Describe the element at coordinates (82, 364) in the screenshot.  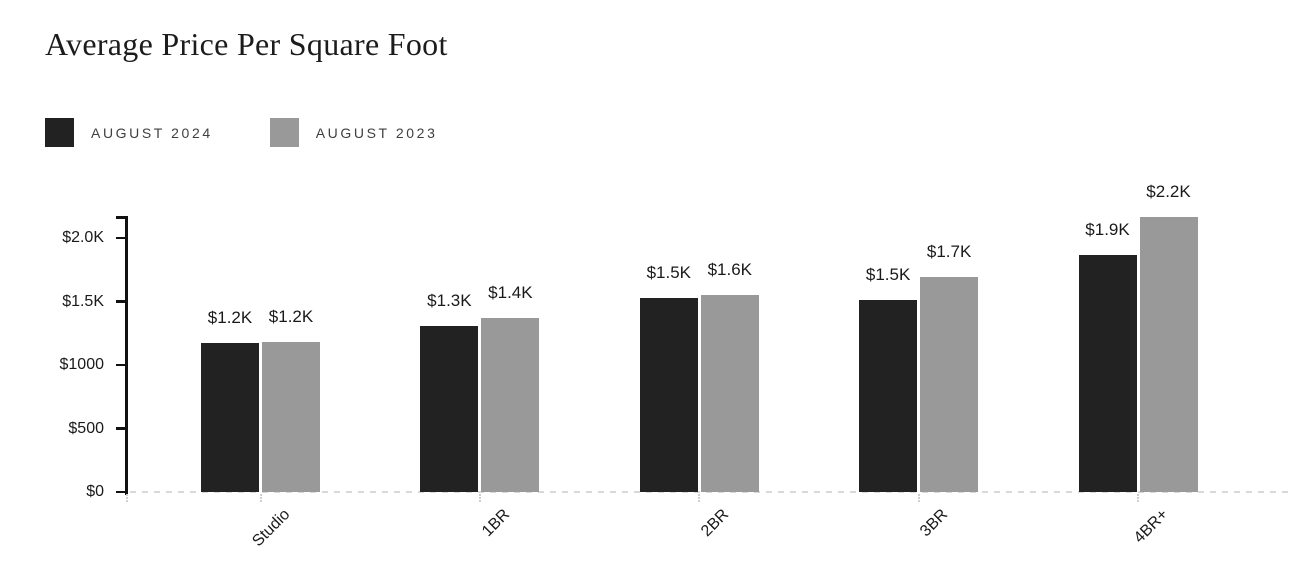
I see `y-tick-label: $1000` at that location.